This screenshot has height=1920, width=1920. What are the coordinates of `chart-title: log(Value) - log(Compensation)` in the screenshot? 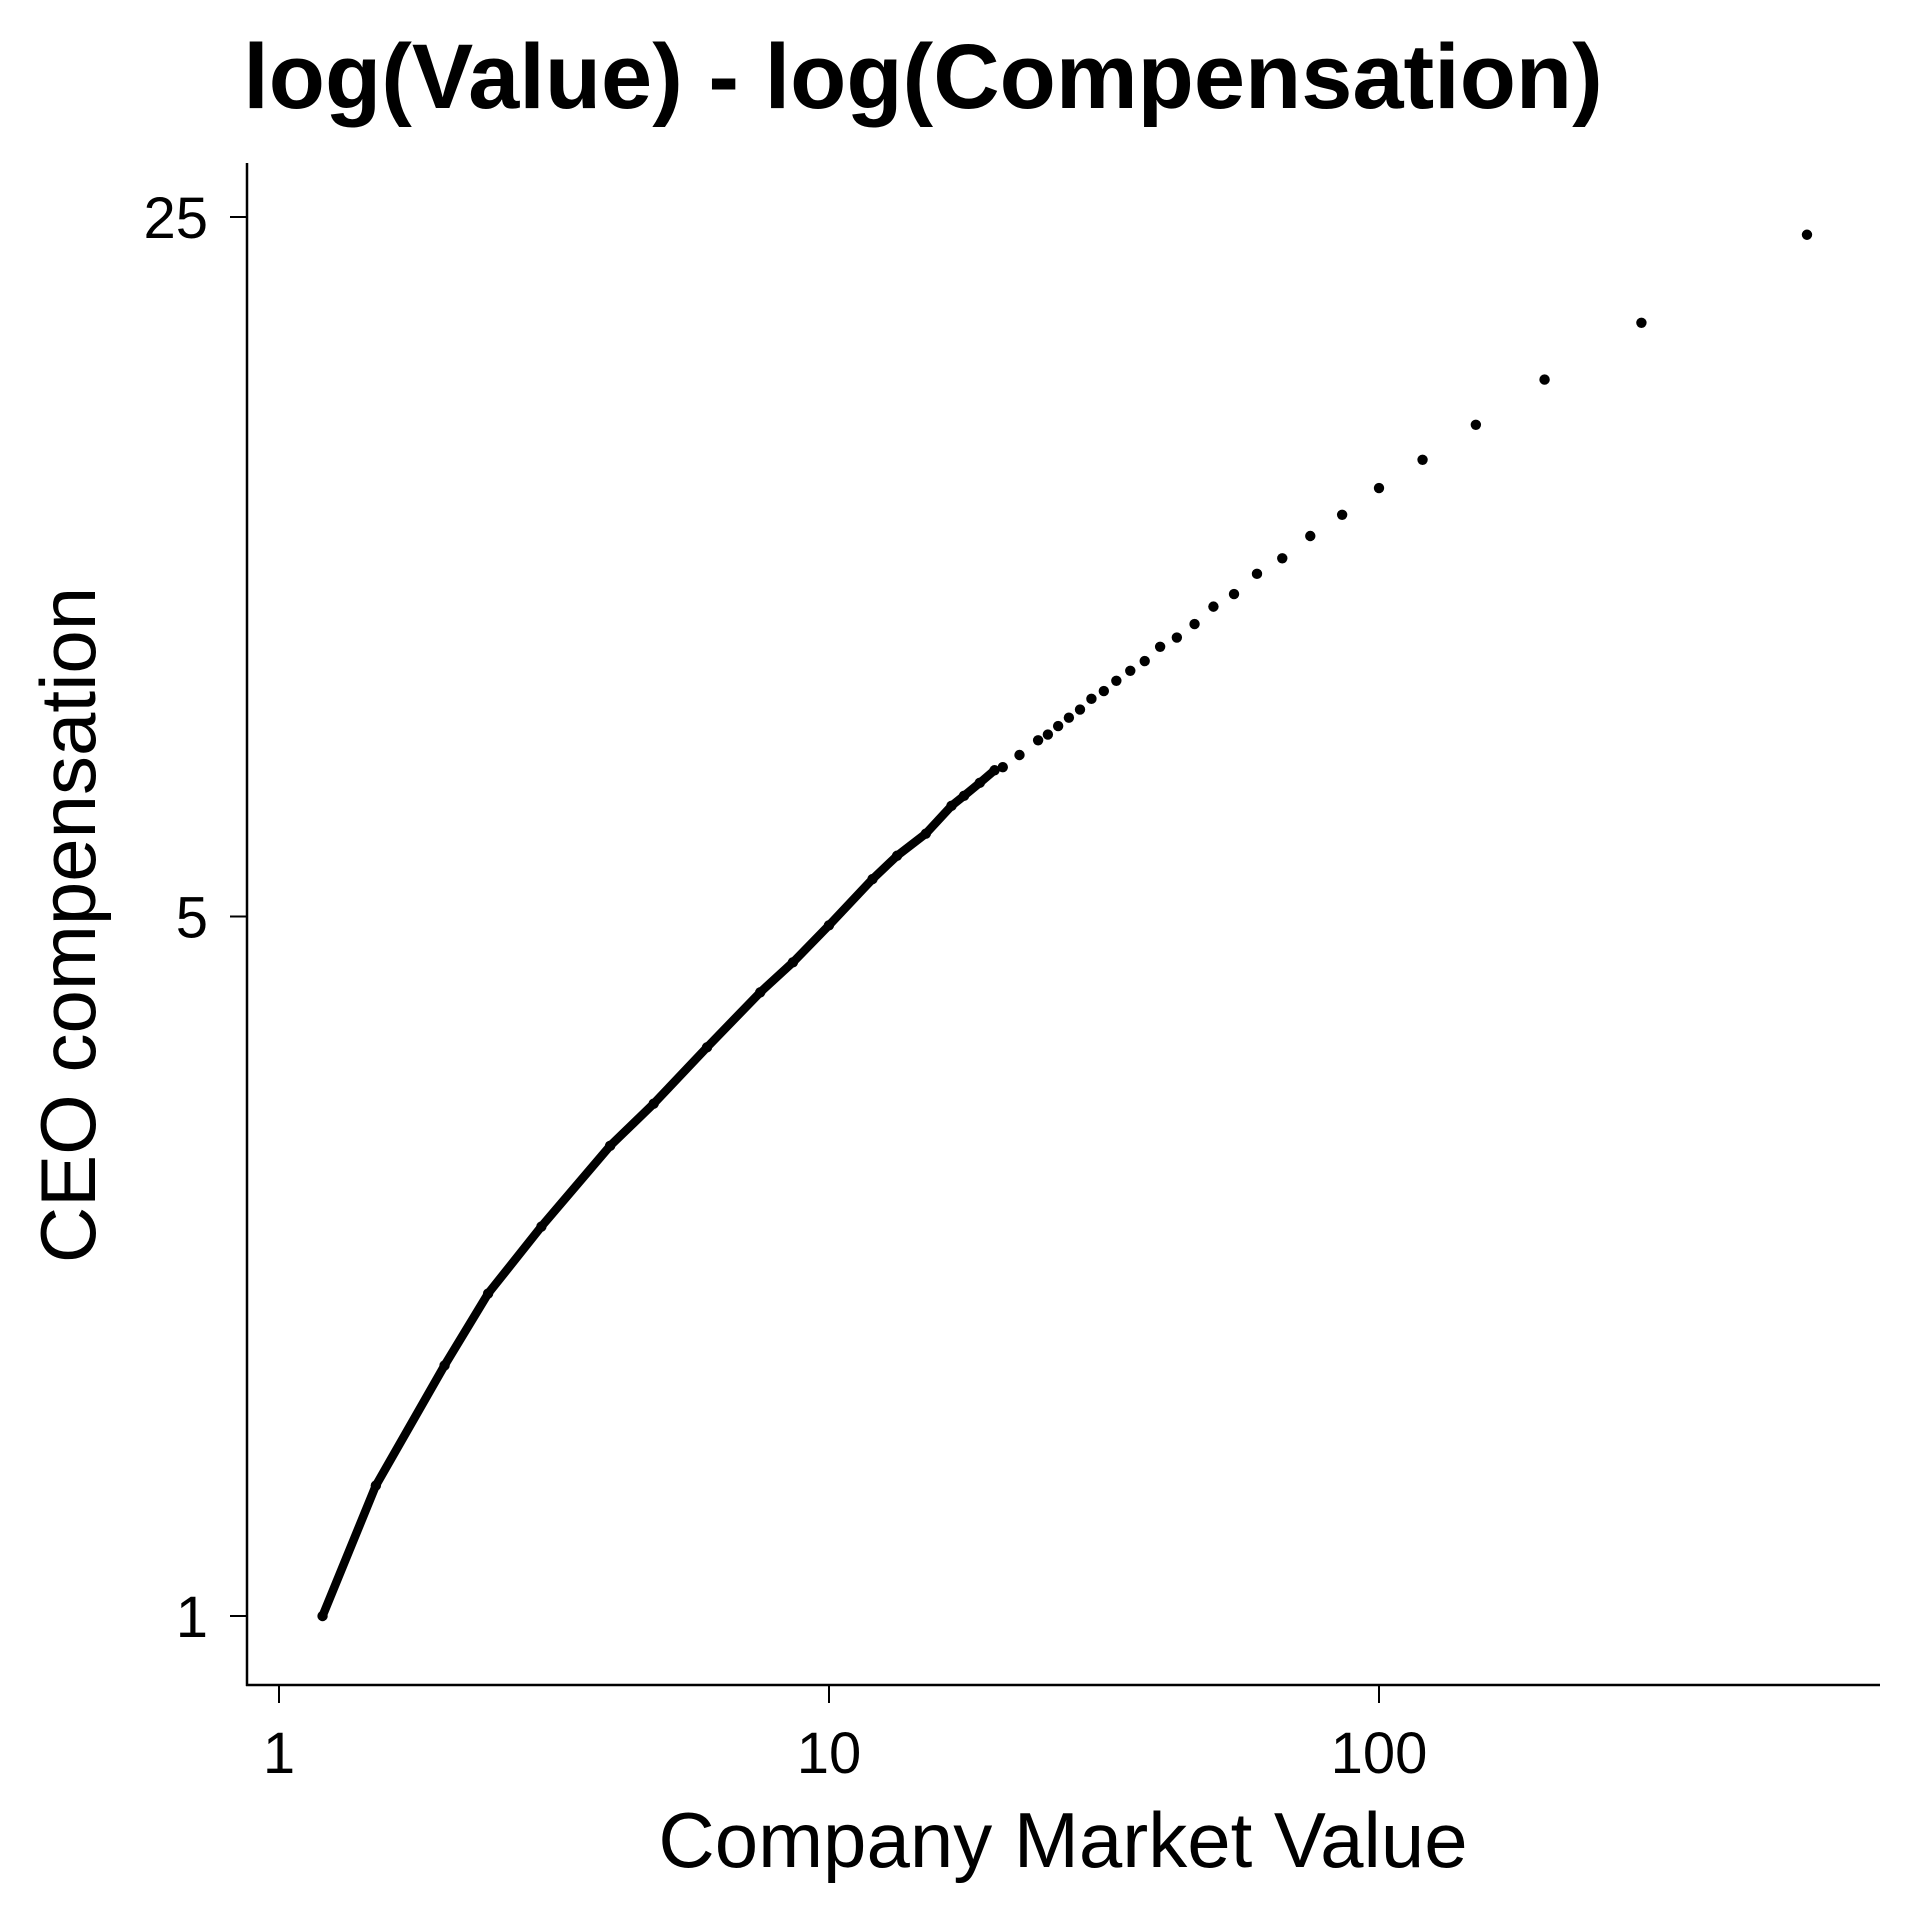 It's located at (923, 77).